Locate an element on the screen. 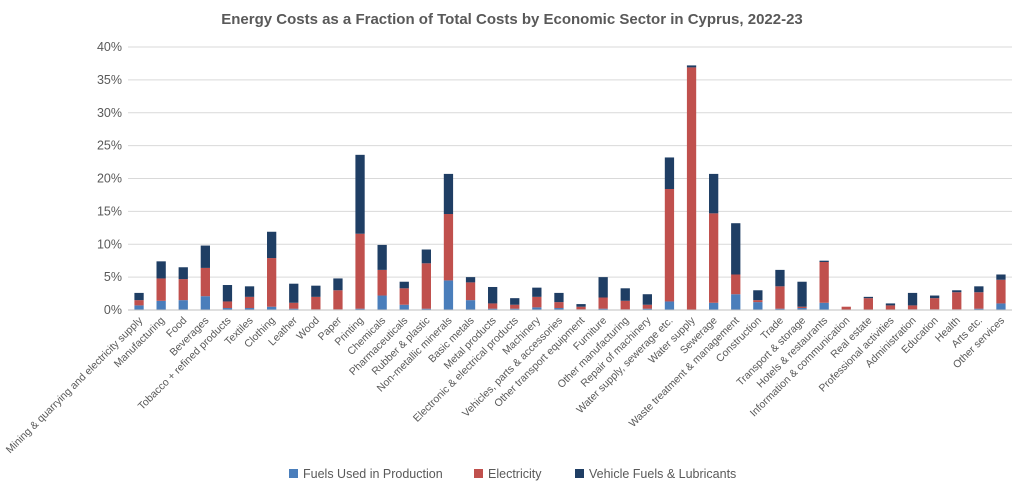 This screenshot has width=1024, height=498. y-tick-label: 30% is located at coordinates (109, 113).